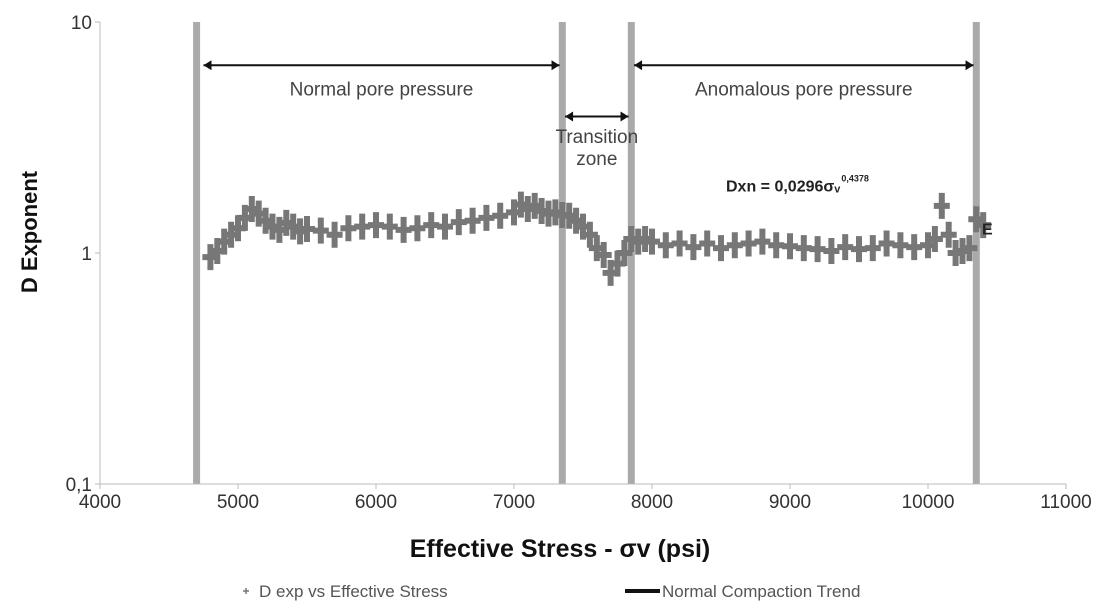 This screenshot has height=605, width=1111. I want to click on chart-annotation: Dxn = 0,0296σᵥ, so click(783, 186).